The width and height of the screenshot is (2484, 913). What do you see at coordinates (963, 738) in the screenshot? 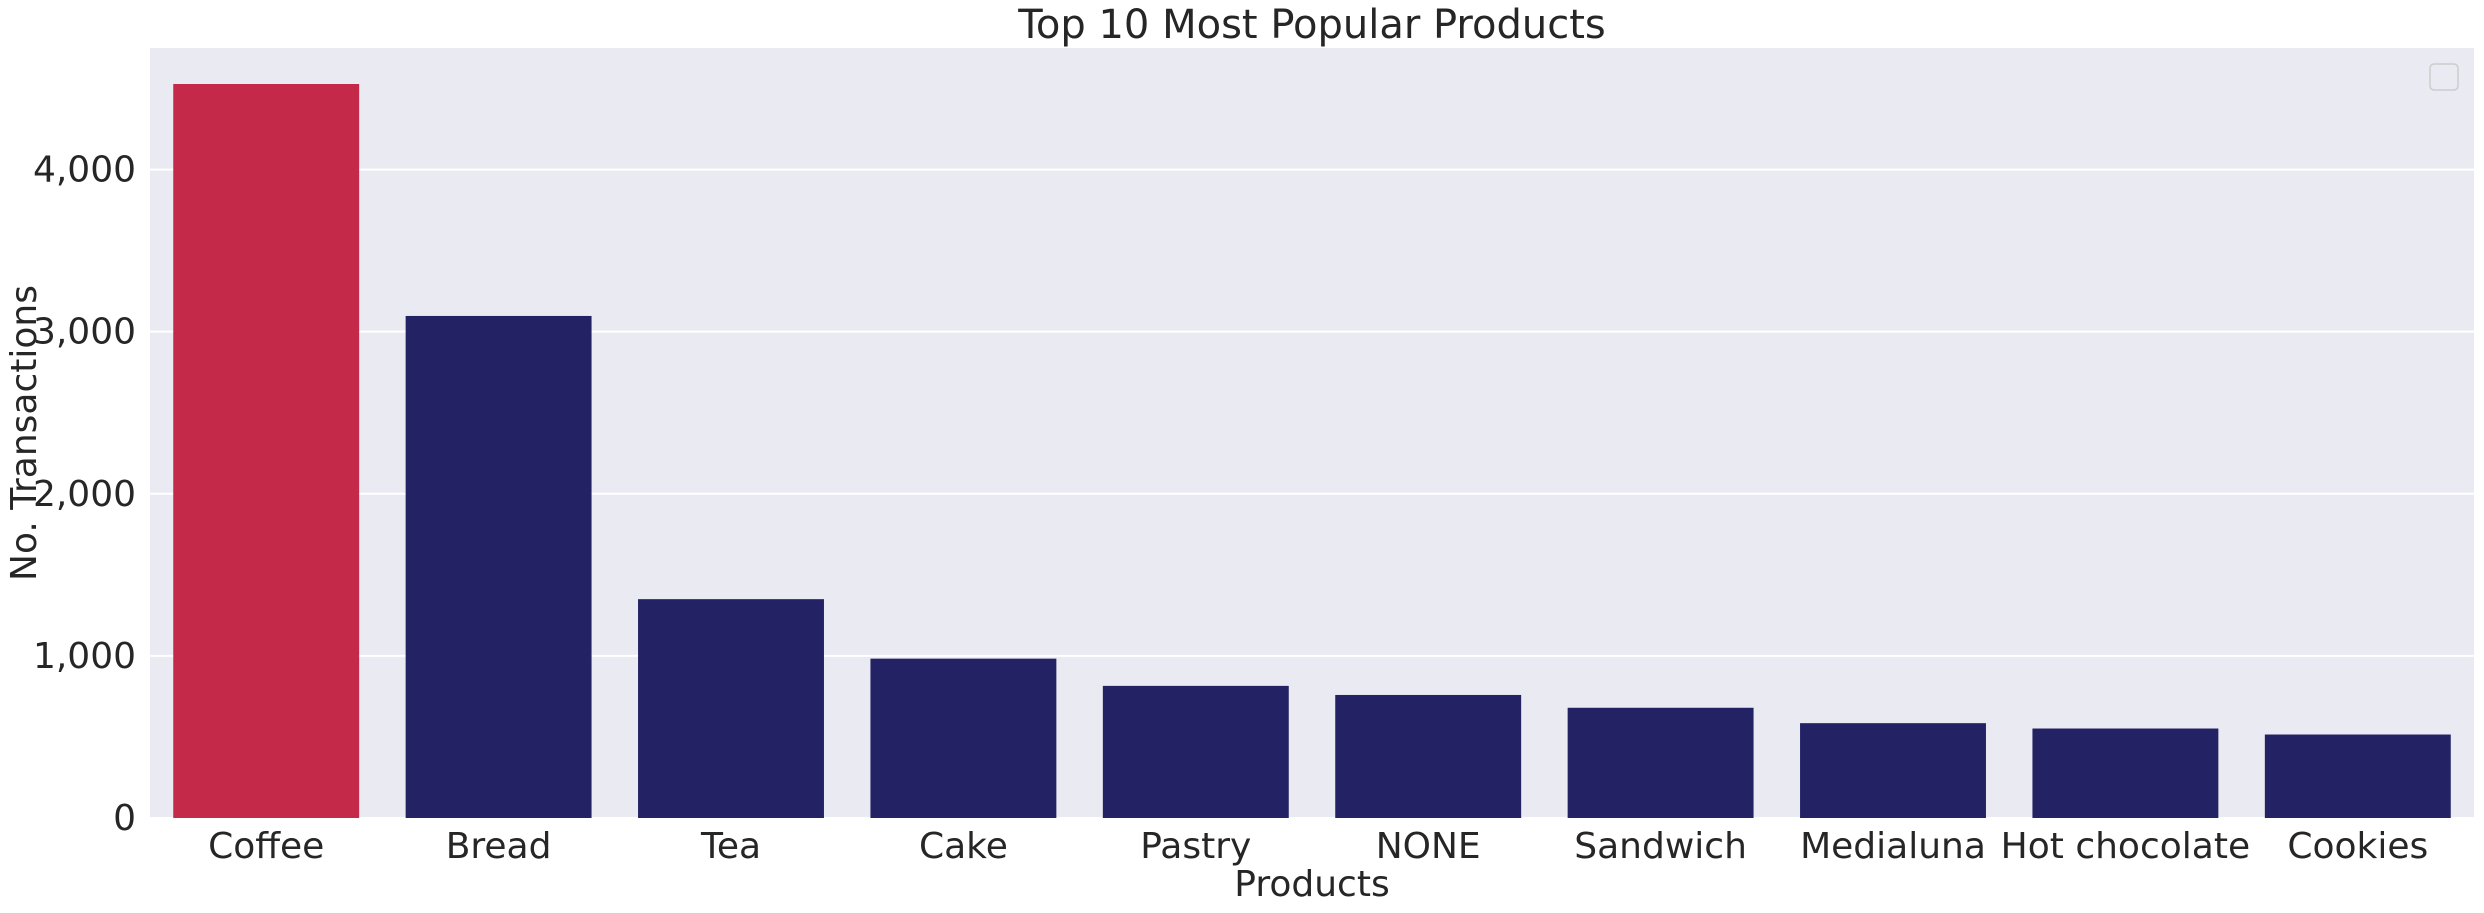
I see `bar-cake` at bounding box center [963, 738].